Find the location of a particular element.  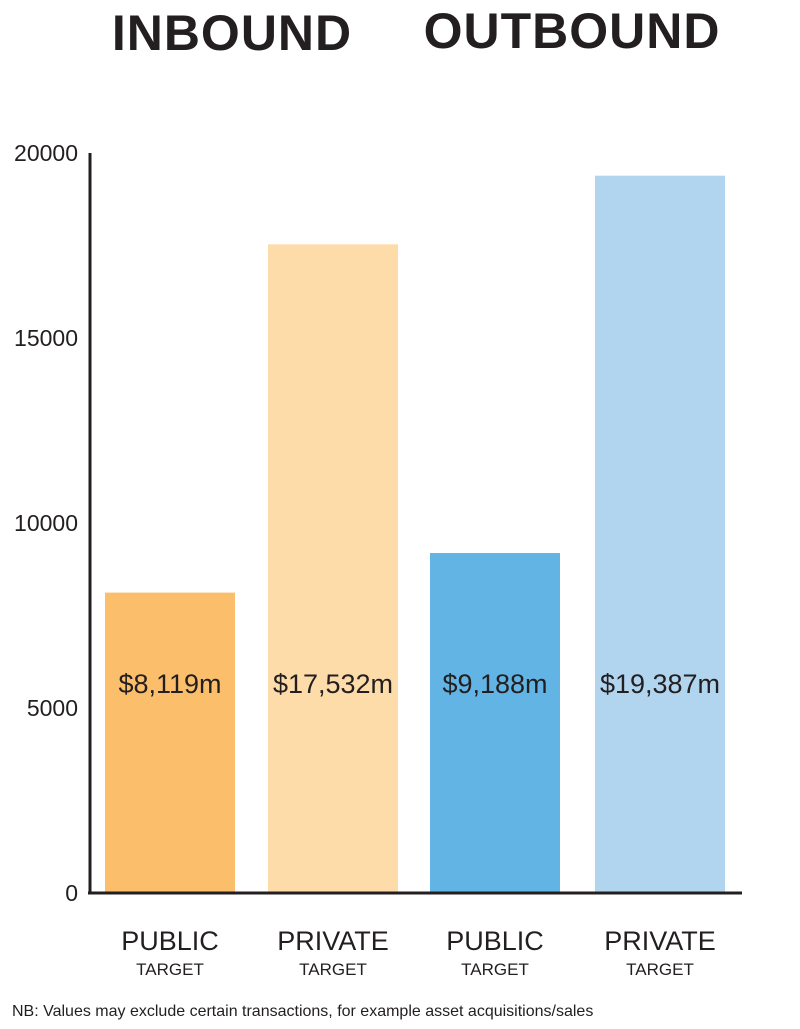

bar-outbound-public is located at coordinates (495, 723).